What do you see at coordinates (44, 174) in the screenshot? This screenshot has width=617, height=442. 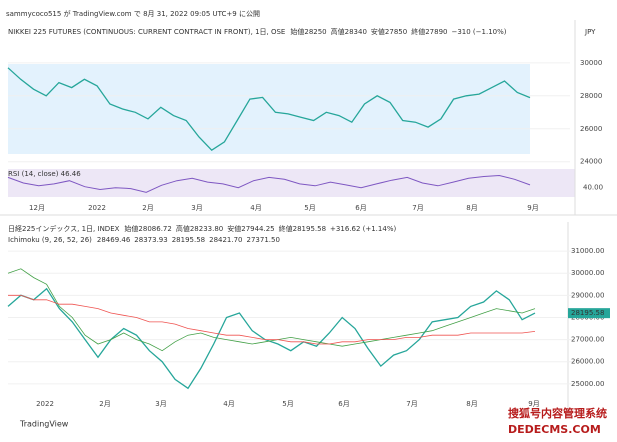 I see `rsi-label: RSI (14, close) 46.46` at bounding box center [44, 174].